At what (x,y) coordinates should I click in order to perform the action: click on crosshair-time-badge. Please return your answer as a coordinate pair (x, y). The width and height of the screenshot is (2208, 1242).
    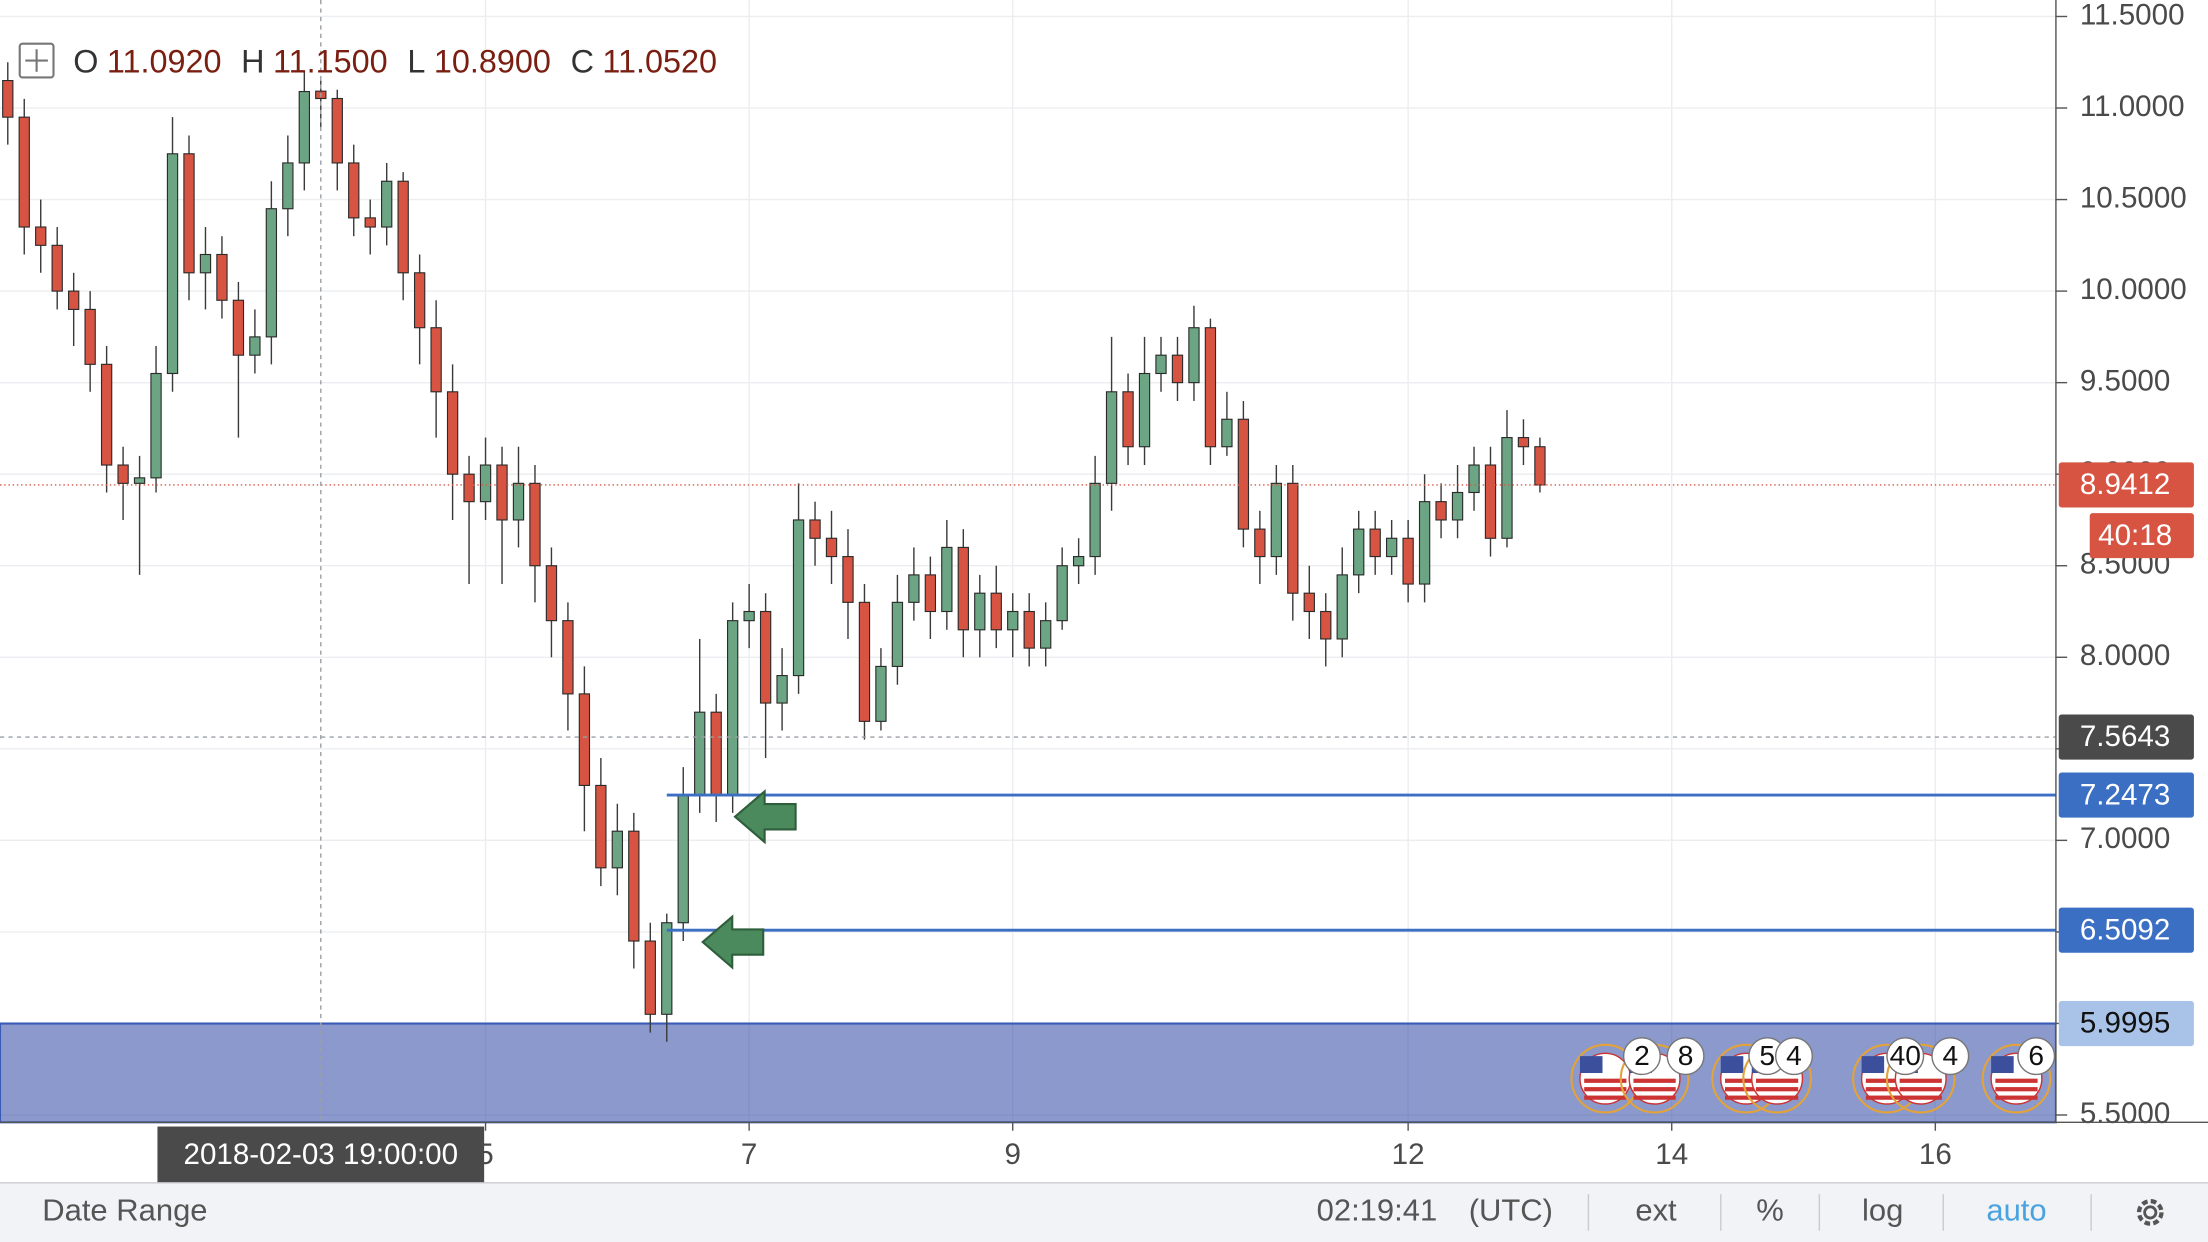
    Looking at the image, I should click on (321, 1154).